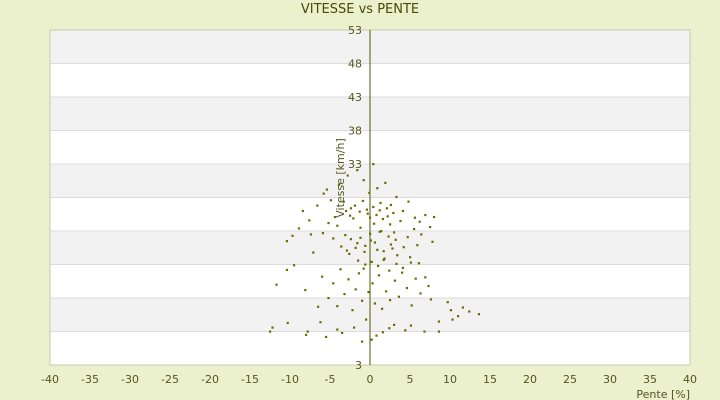 The width and height of the screenshot is (720, 400). What do you see at coordinates (374, 253) in the screenshot?
I see `data-points` at bounding box center [374, 253].